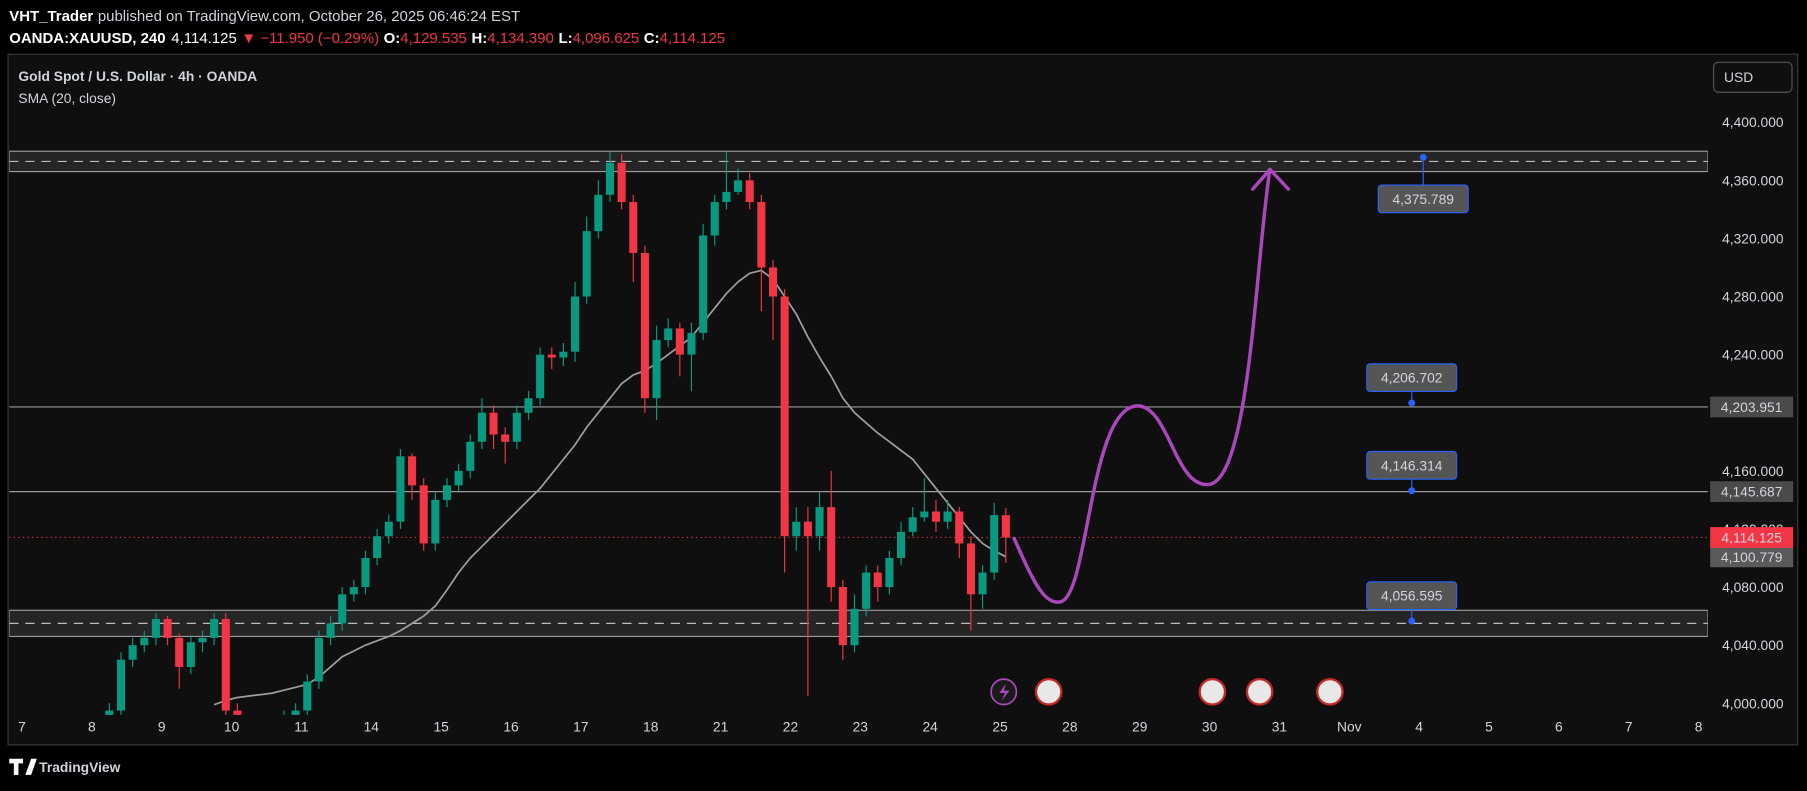  I want to click on x-tick-label: 7, so click(22, 726).